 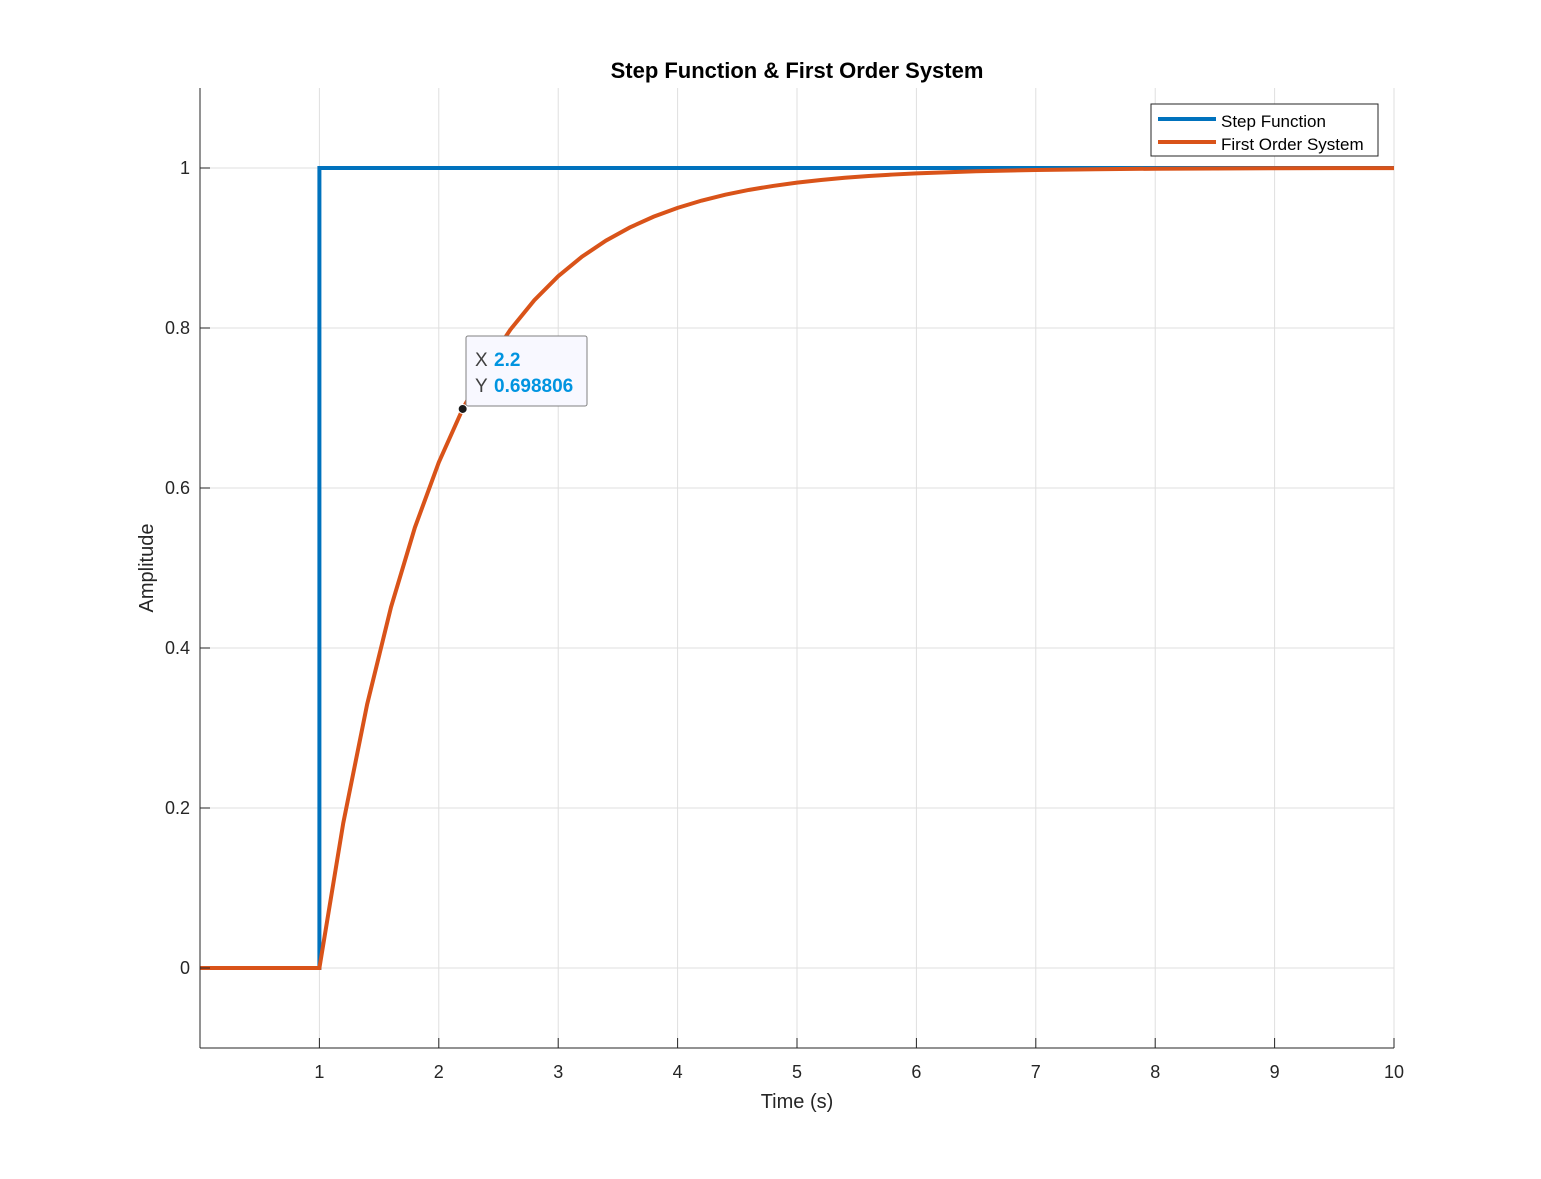 I want to click on datatip: X 2.2 Y 0.698806, so click(x=522, y=374).